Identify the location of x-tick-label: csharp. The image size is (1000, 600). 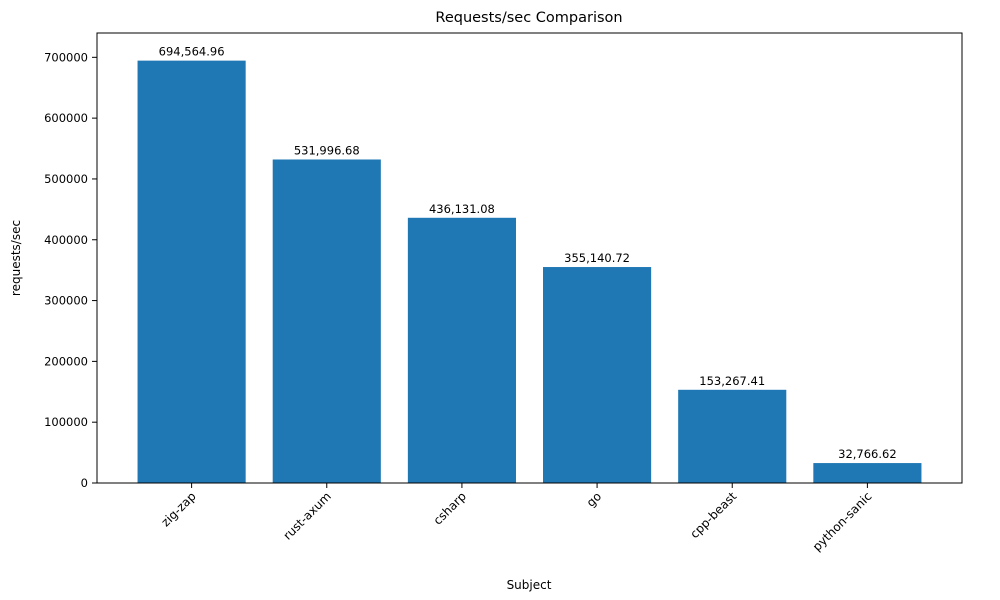
(450, 508).